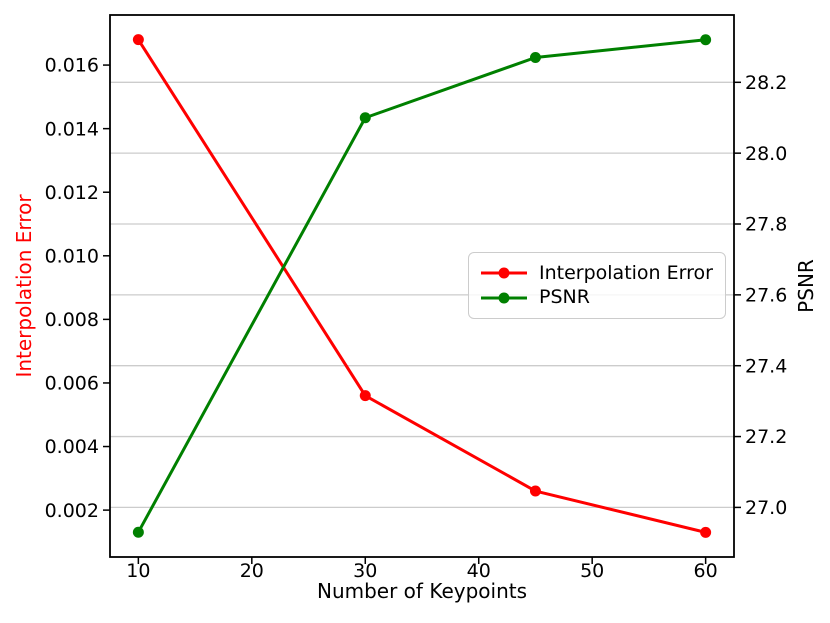 Image resolution: width=830 pixels, height=623 pixels. What do you see at coordinates (24, 286) in the screenshot?
I see `left-y-axis-label: Interpolation Error` at bounding box center [24, 286].